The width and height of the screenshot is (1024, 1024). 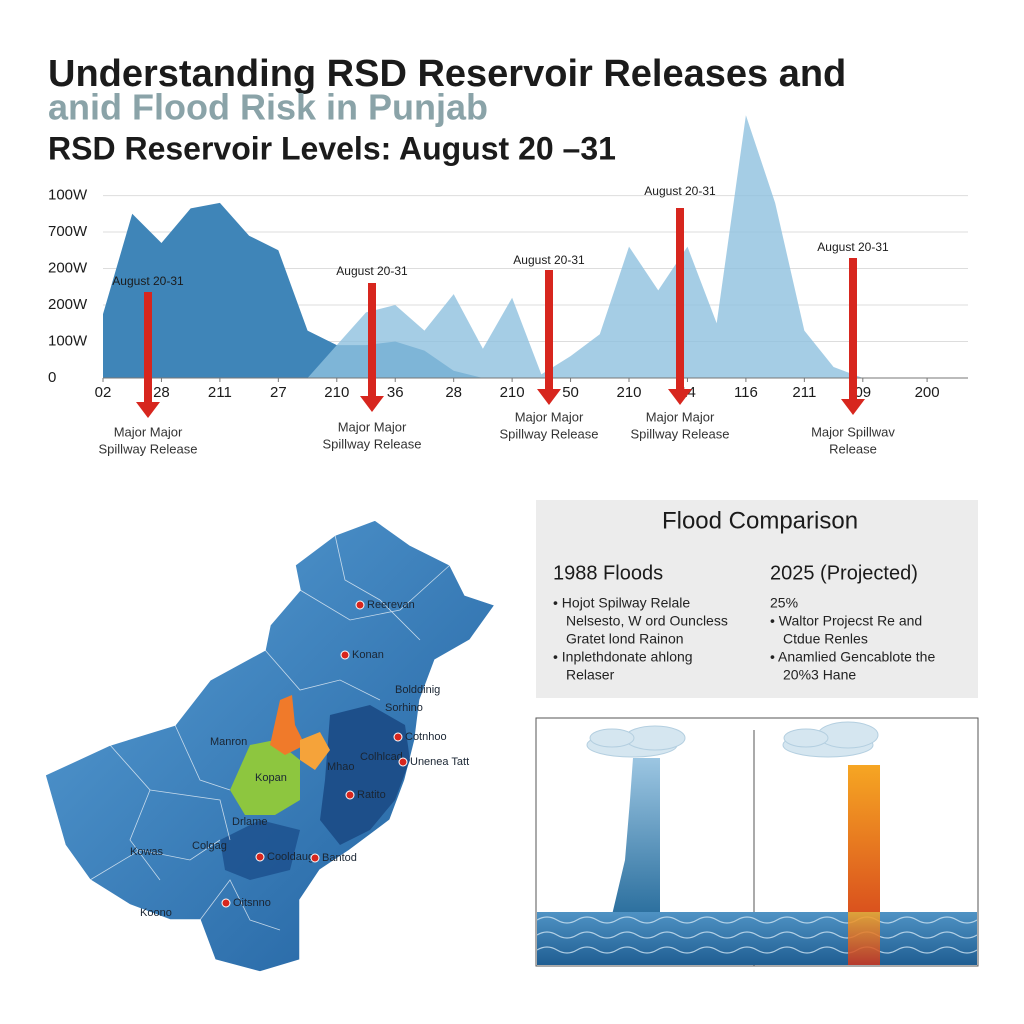 I want to click on column-line: Gratet lond Rainon, so click(x=625, y=639).